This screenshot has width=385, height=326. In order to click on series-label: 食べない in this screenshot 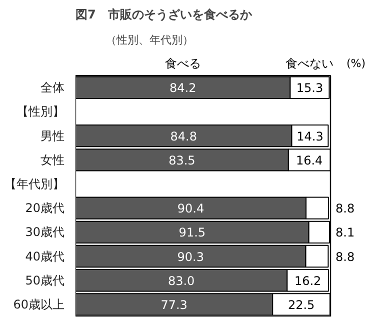, I will do `click(310, 63)`.